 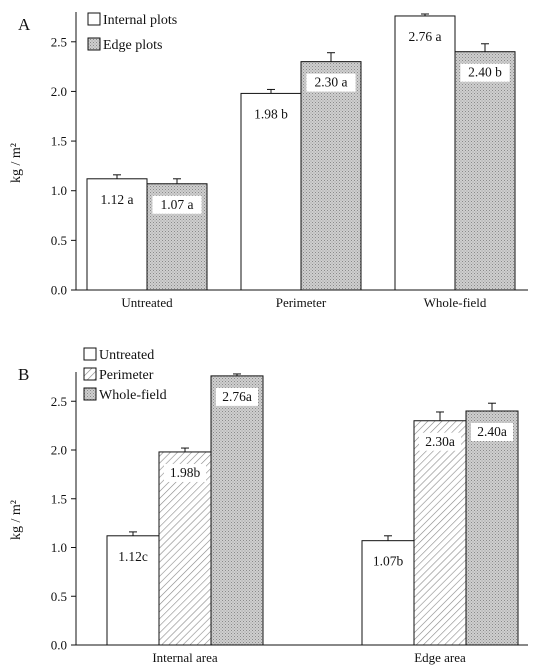 I want to click on x-tick-label: Internal area, so click(x=185, y=657).